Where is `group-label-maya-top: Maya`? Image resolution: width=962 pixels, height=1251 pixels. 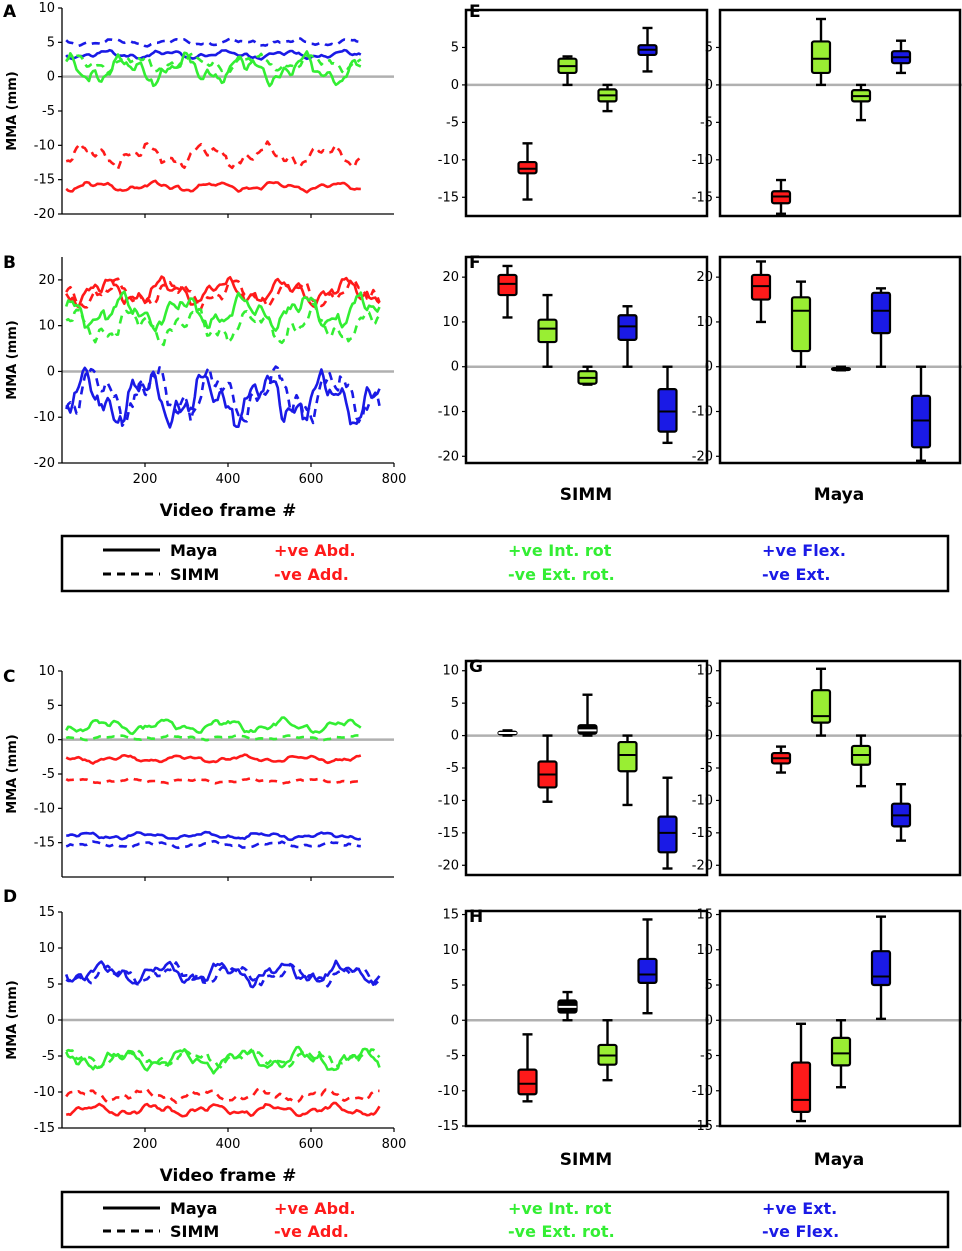 group-label-maya-top: Maya is located at coordinates (839, 495).